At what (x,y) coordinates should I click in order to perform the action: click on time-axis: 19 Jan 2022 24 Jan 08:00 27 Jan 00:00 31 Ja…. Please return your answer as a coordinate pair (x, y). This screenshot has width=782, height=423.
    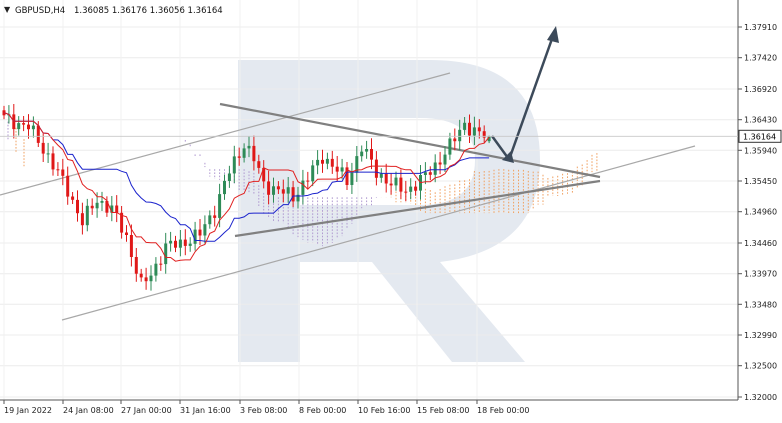
    Looking at the image, I should click on (369, 407).